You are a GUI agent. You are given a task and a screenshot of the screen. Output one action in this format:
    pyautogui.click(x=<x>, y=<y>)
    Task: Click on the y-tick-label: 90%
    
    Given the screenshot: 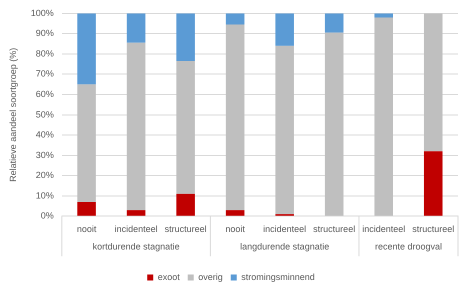 What is the action you would take?
    pyautogui.click(x=45, y=33)
    